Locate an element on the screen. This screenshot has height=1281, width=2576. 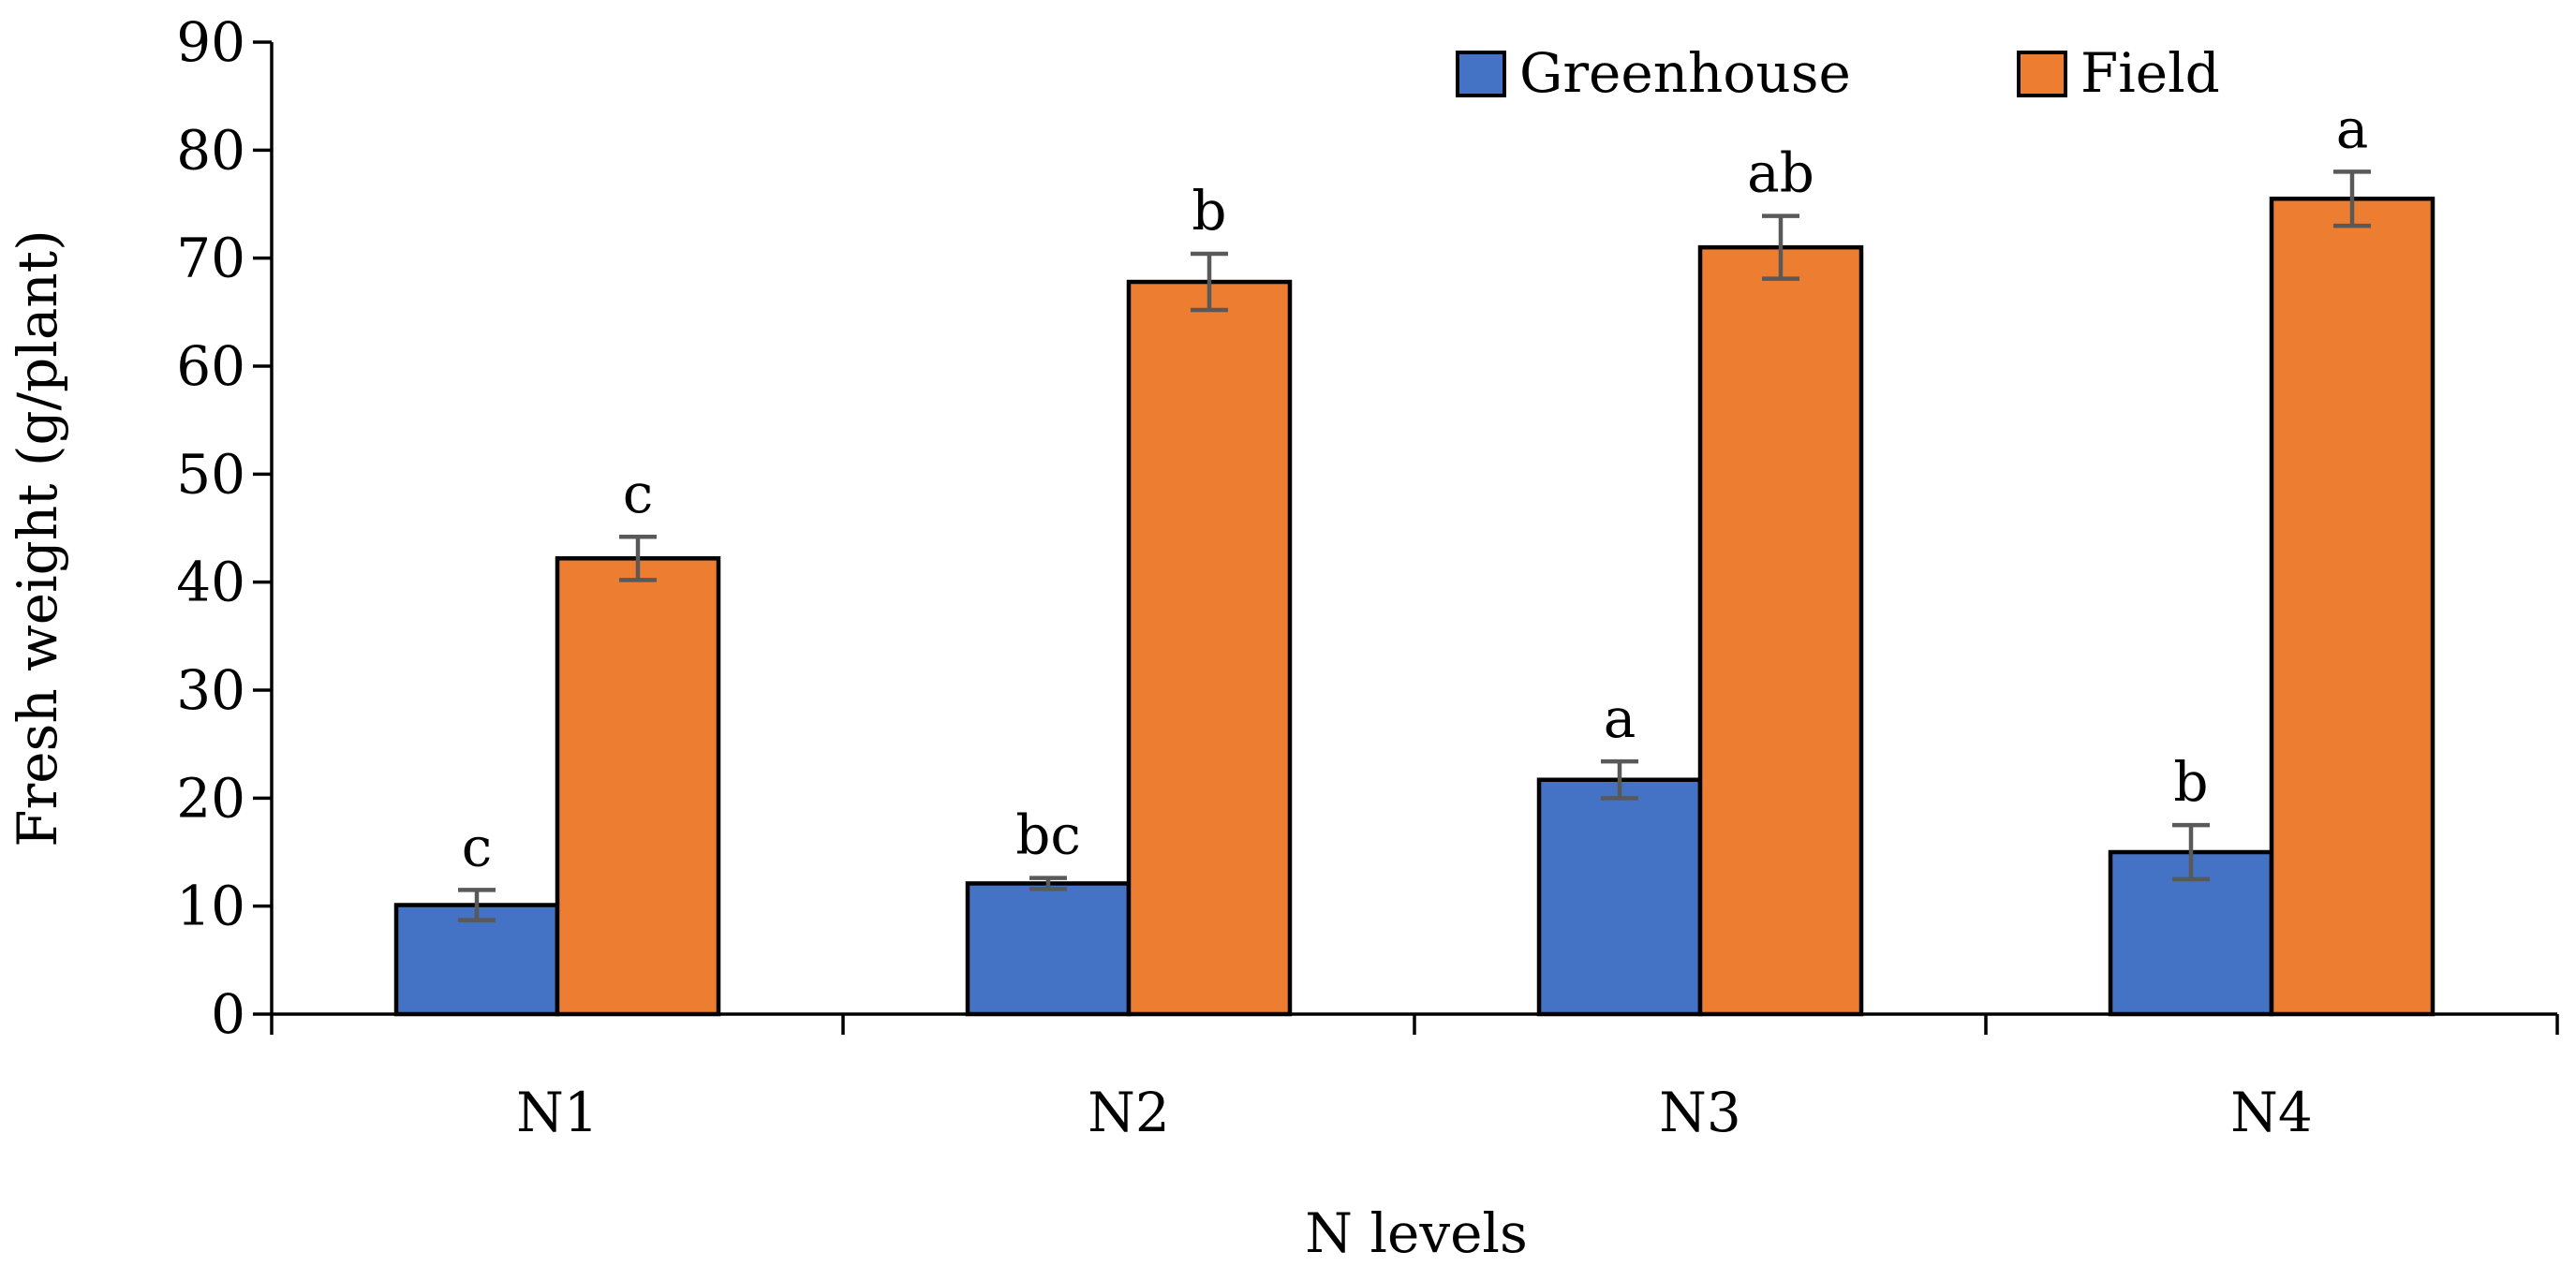
x-tick-label-n1: N1 is located at coordinates (557, 1112).